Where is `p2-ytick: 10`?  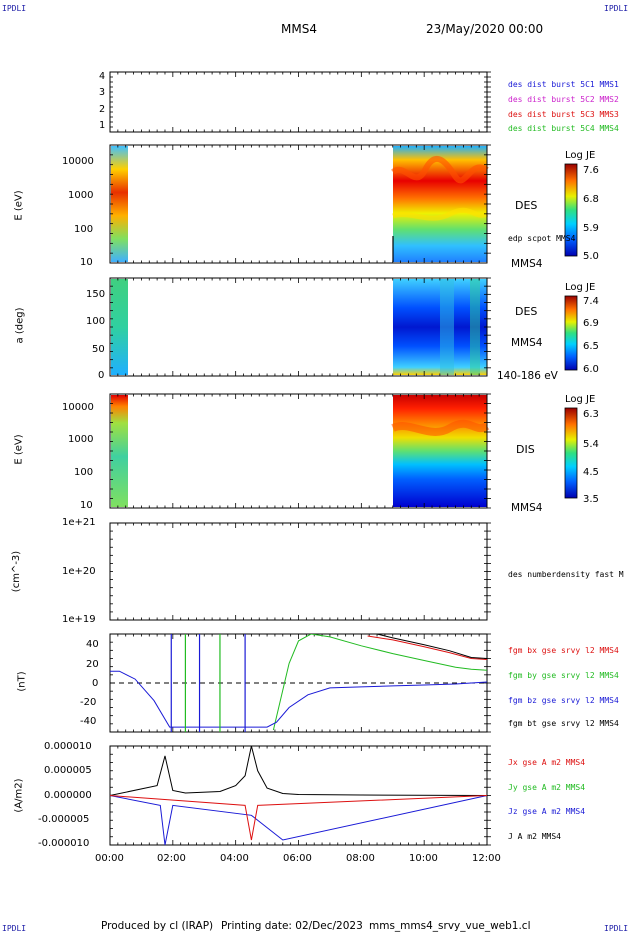
p2-ytick: 10 is located at coordinates (86, 262).